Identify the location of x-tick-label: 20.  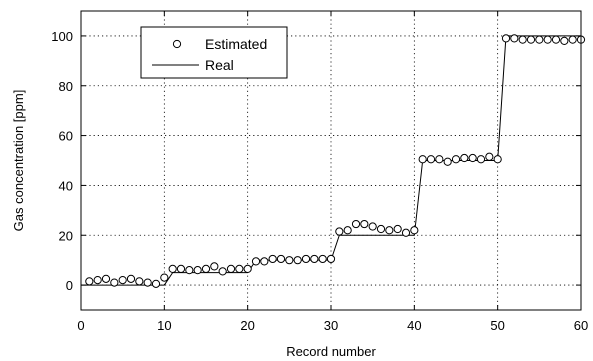
(247, 325).